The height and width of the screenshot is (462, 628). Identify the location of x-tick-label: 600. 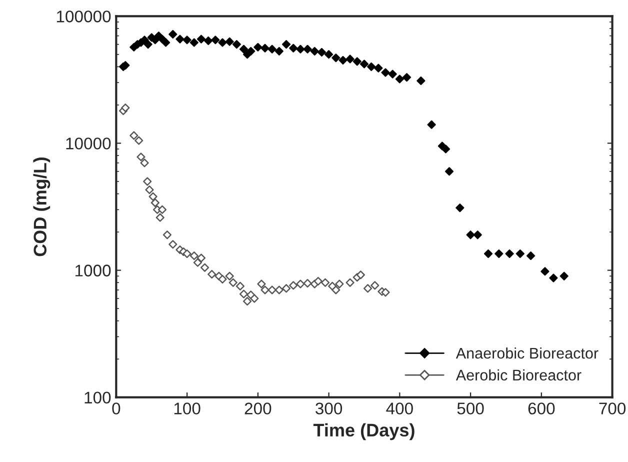
(541, 408).